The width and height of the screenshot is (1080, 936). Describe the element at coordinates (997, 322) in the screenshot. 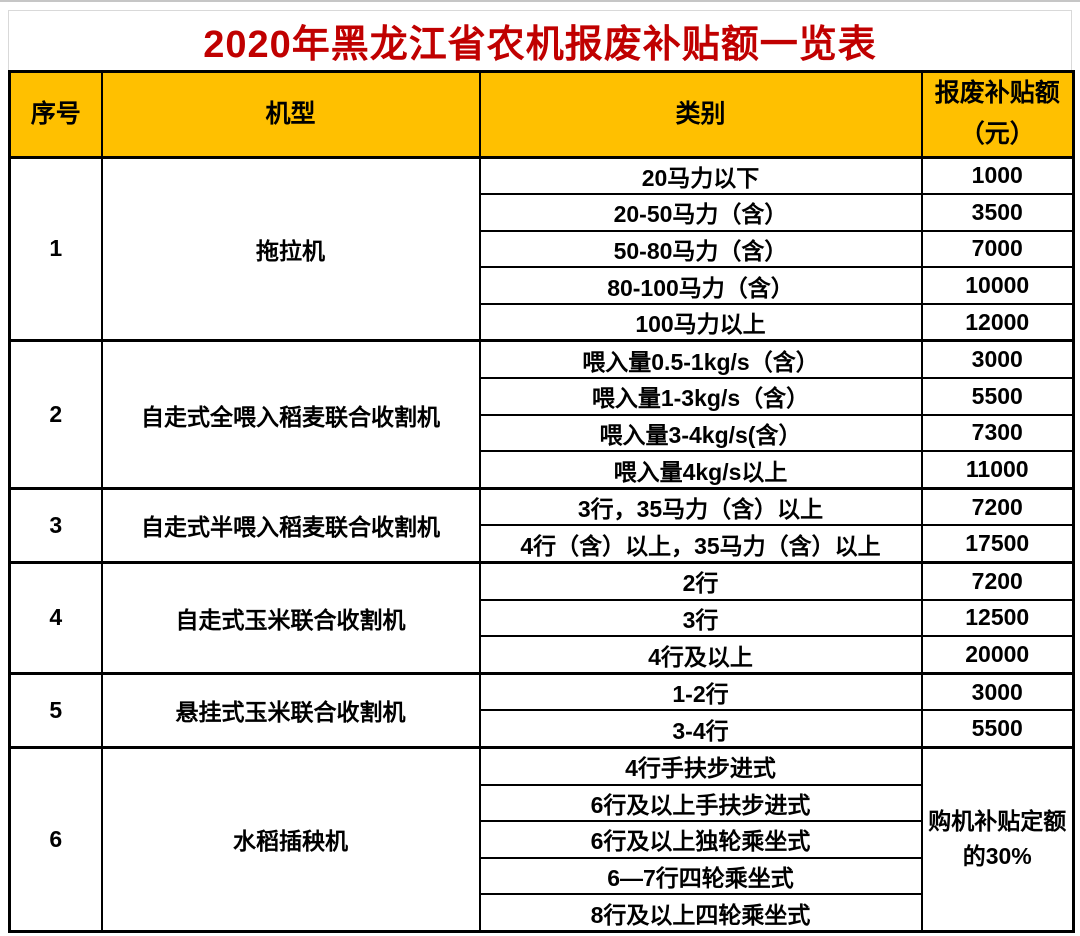

I see `amount-cell: 12000` at that location.